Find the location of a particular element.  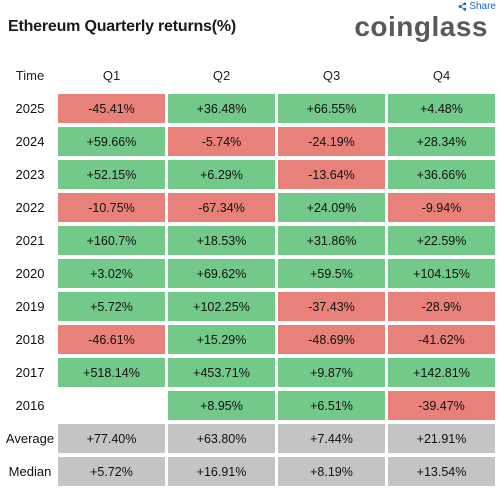

return-cell: -48.69% is located at coordinates (331, 339).